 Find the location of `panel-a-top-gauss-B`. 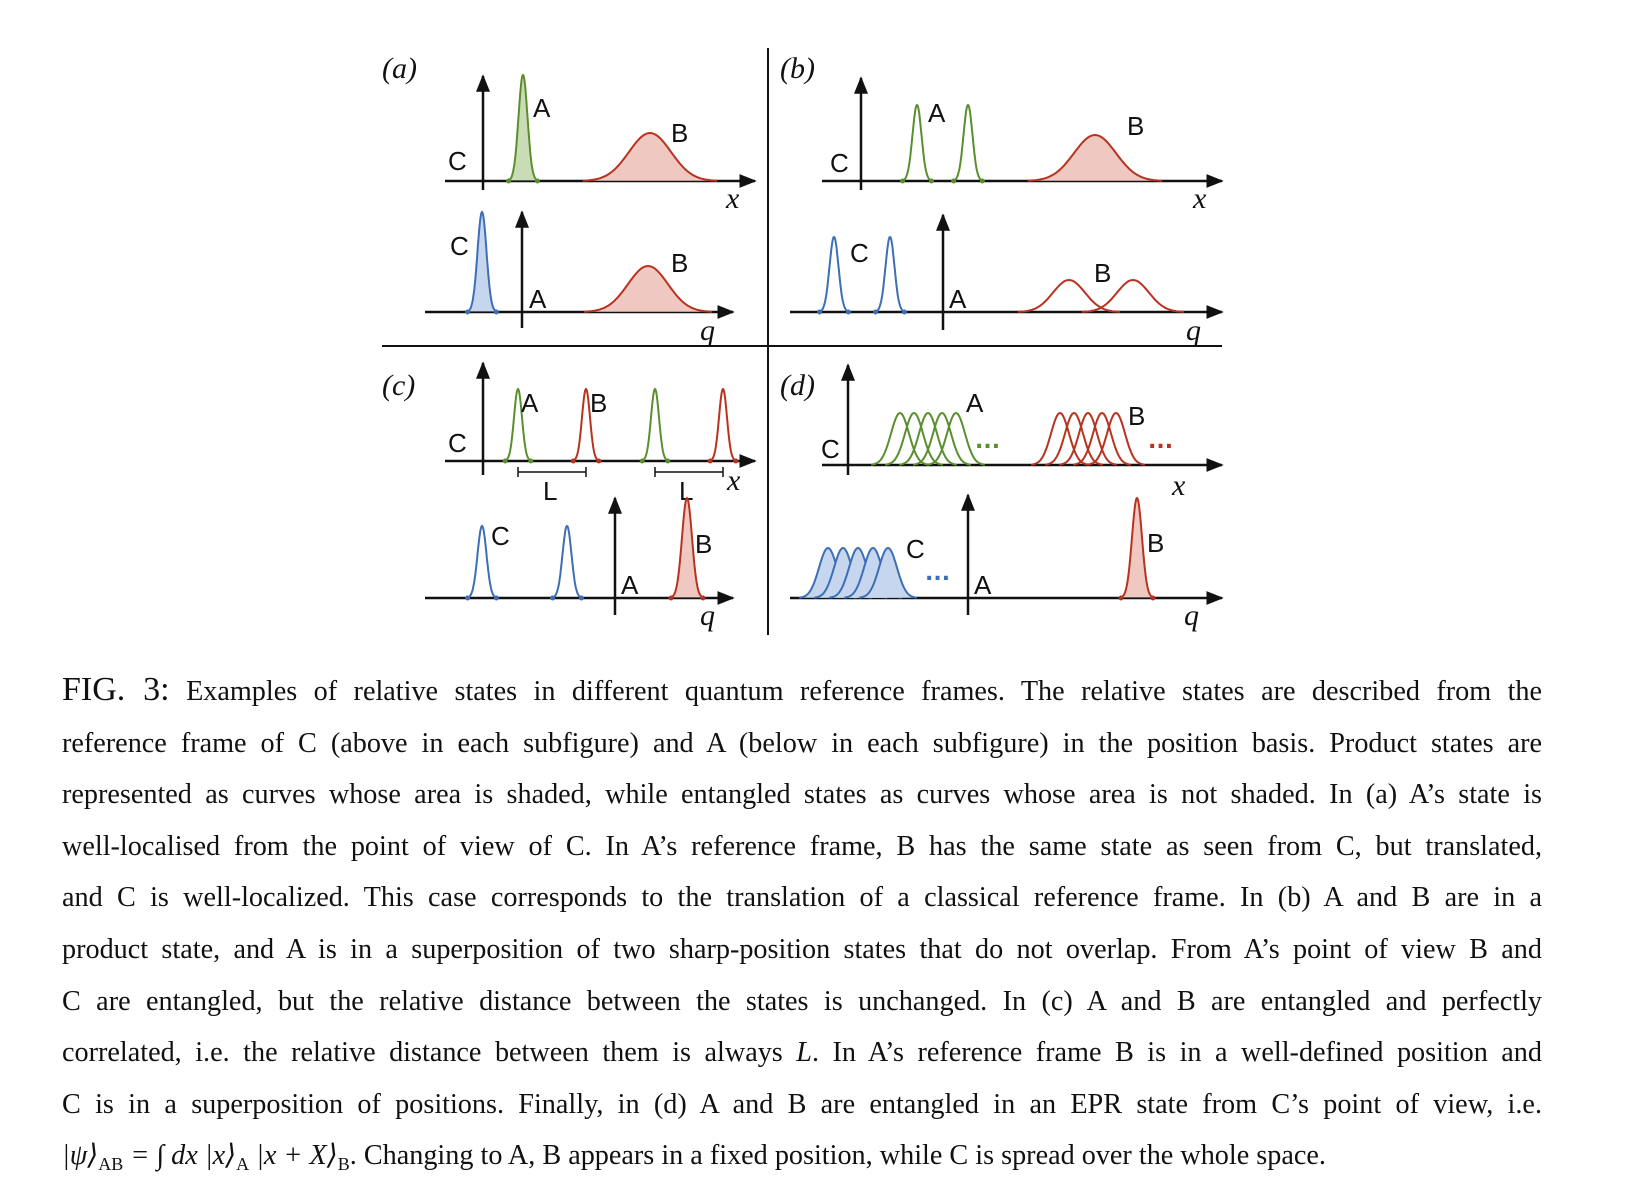

panel-a-top-gauss-B is located at coordinates (650, 156).